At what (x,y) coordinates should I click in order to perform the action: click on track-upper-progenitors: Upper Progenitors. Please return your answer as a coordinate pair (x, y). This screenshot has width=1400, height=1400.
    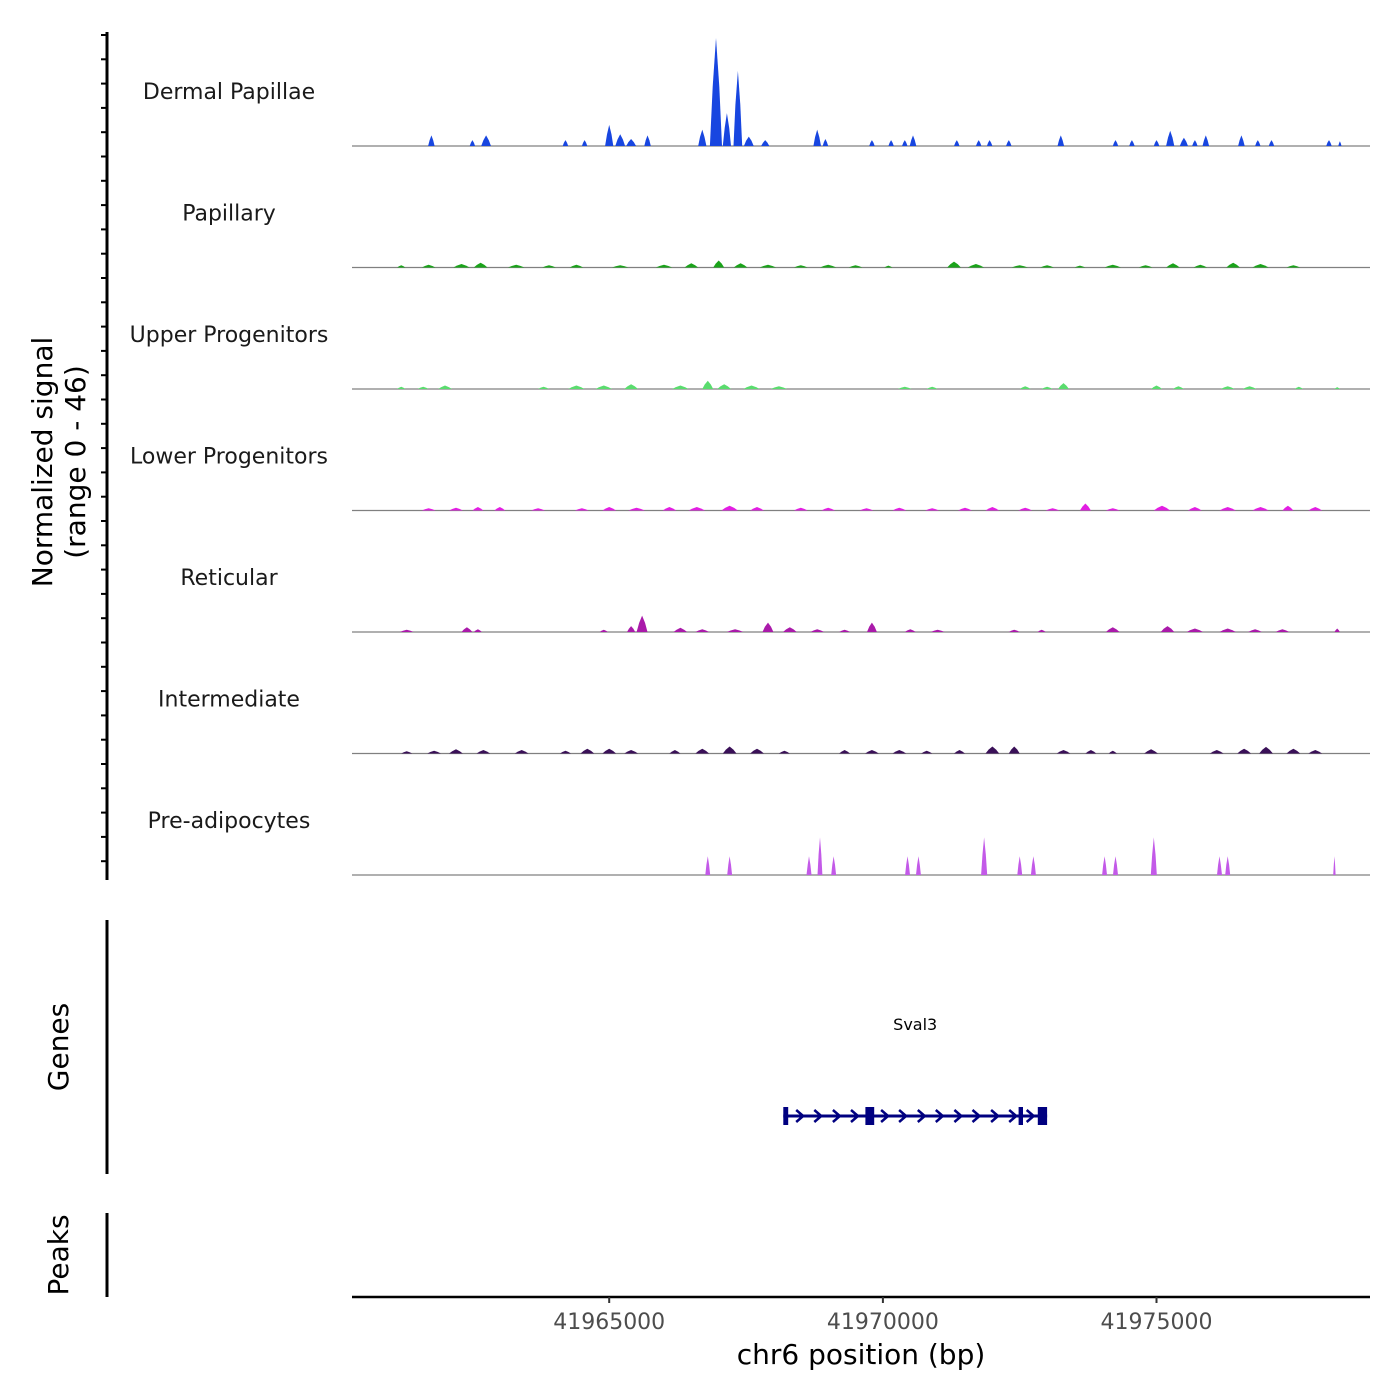
    Looking at the image, I should click on (750, 356).